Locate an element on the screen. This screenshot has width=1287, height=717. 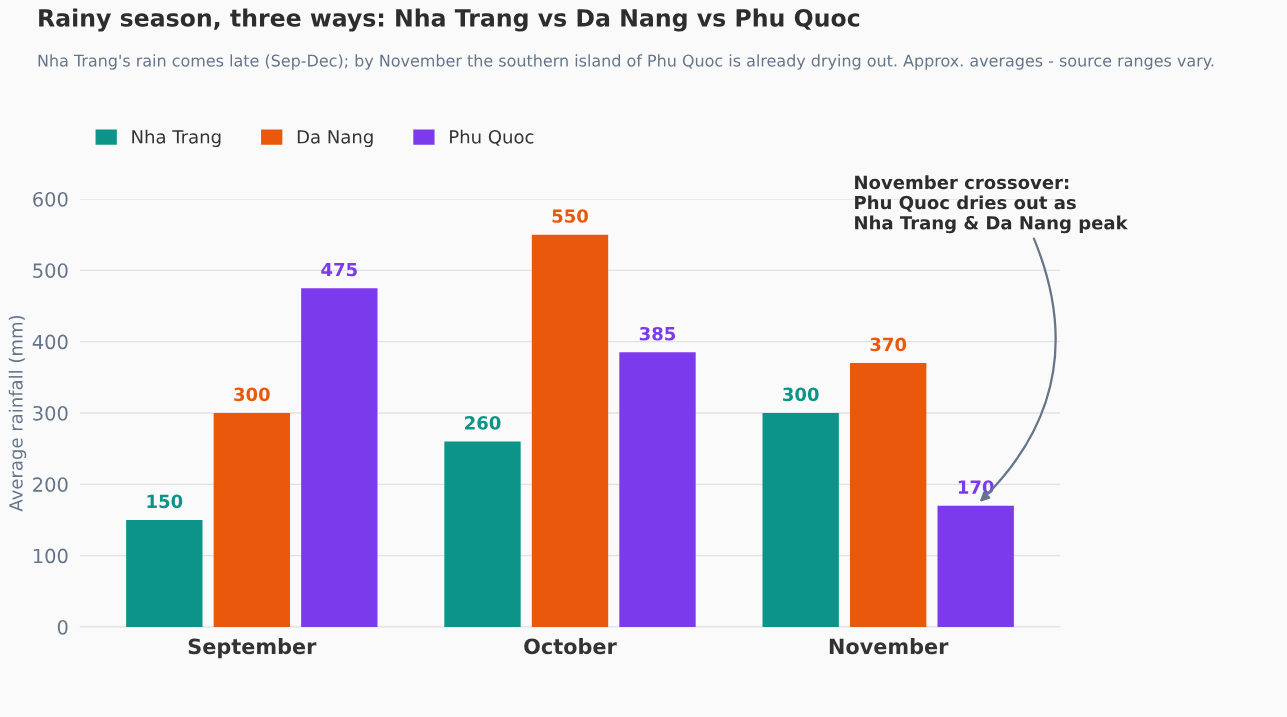
y-tick-label: 600 is located at coordinates (50, 199).